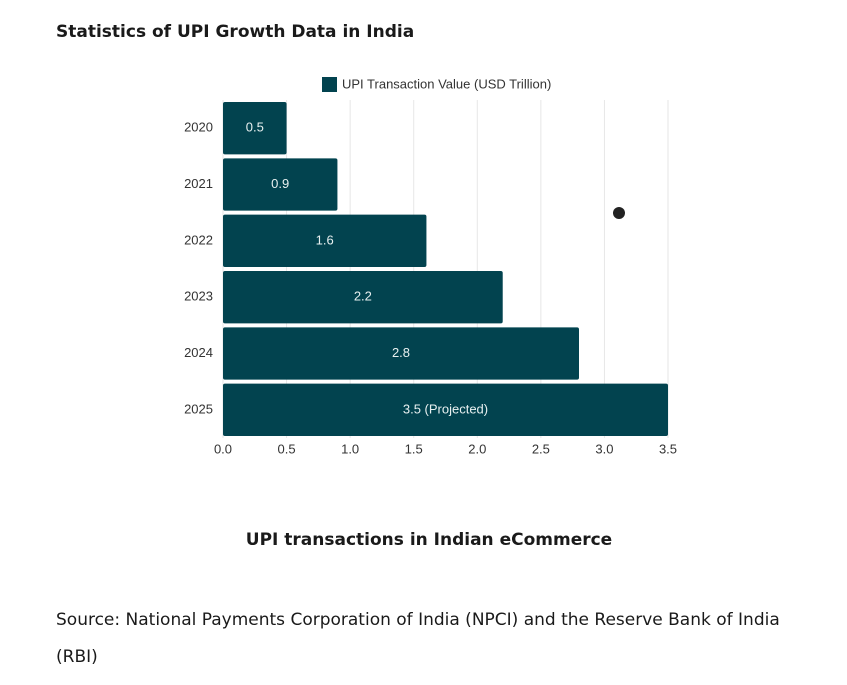  What do you see at coordinates (198, 352) in the screenshot?
I see `y-tick-label: 2024` at bounding box center [198, 352].